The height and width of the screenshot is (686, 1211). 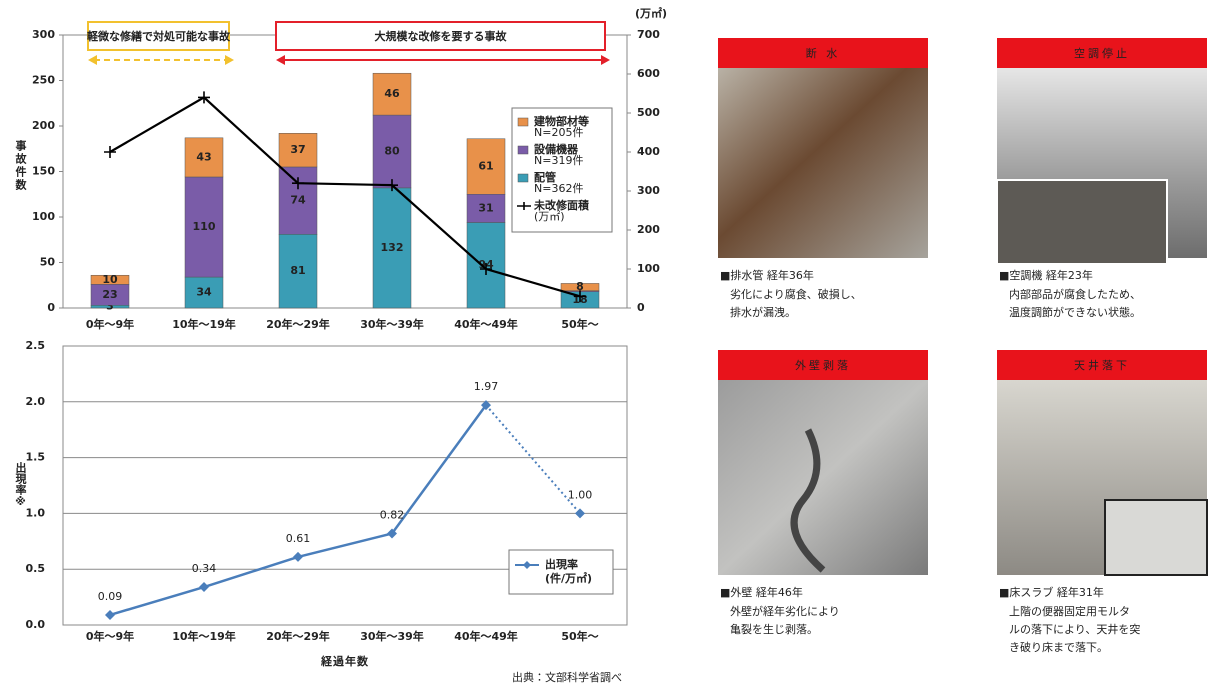 I want to click on bar-label: 81, so click(x=297, y=270).